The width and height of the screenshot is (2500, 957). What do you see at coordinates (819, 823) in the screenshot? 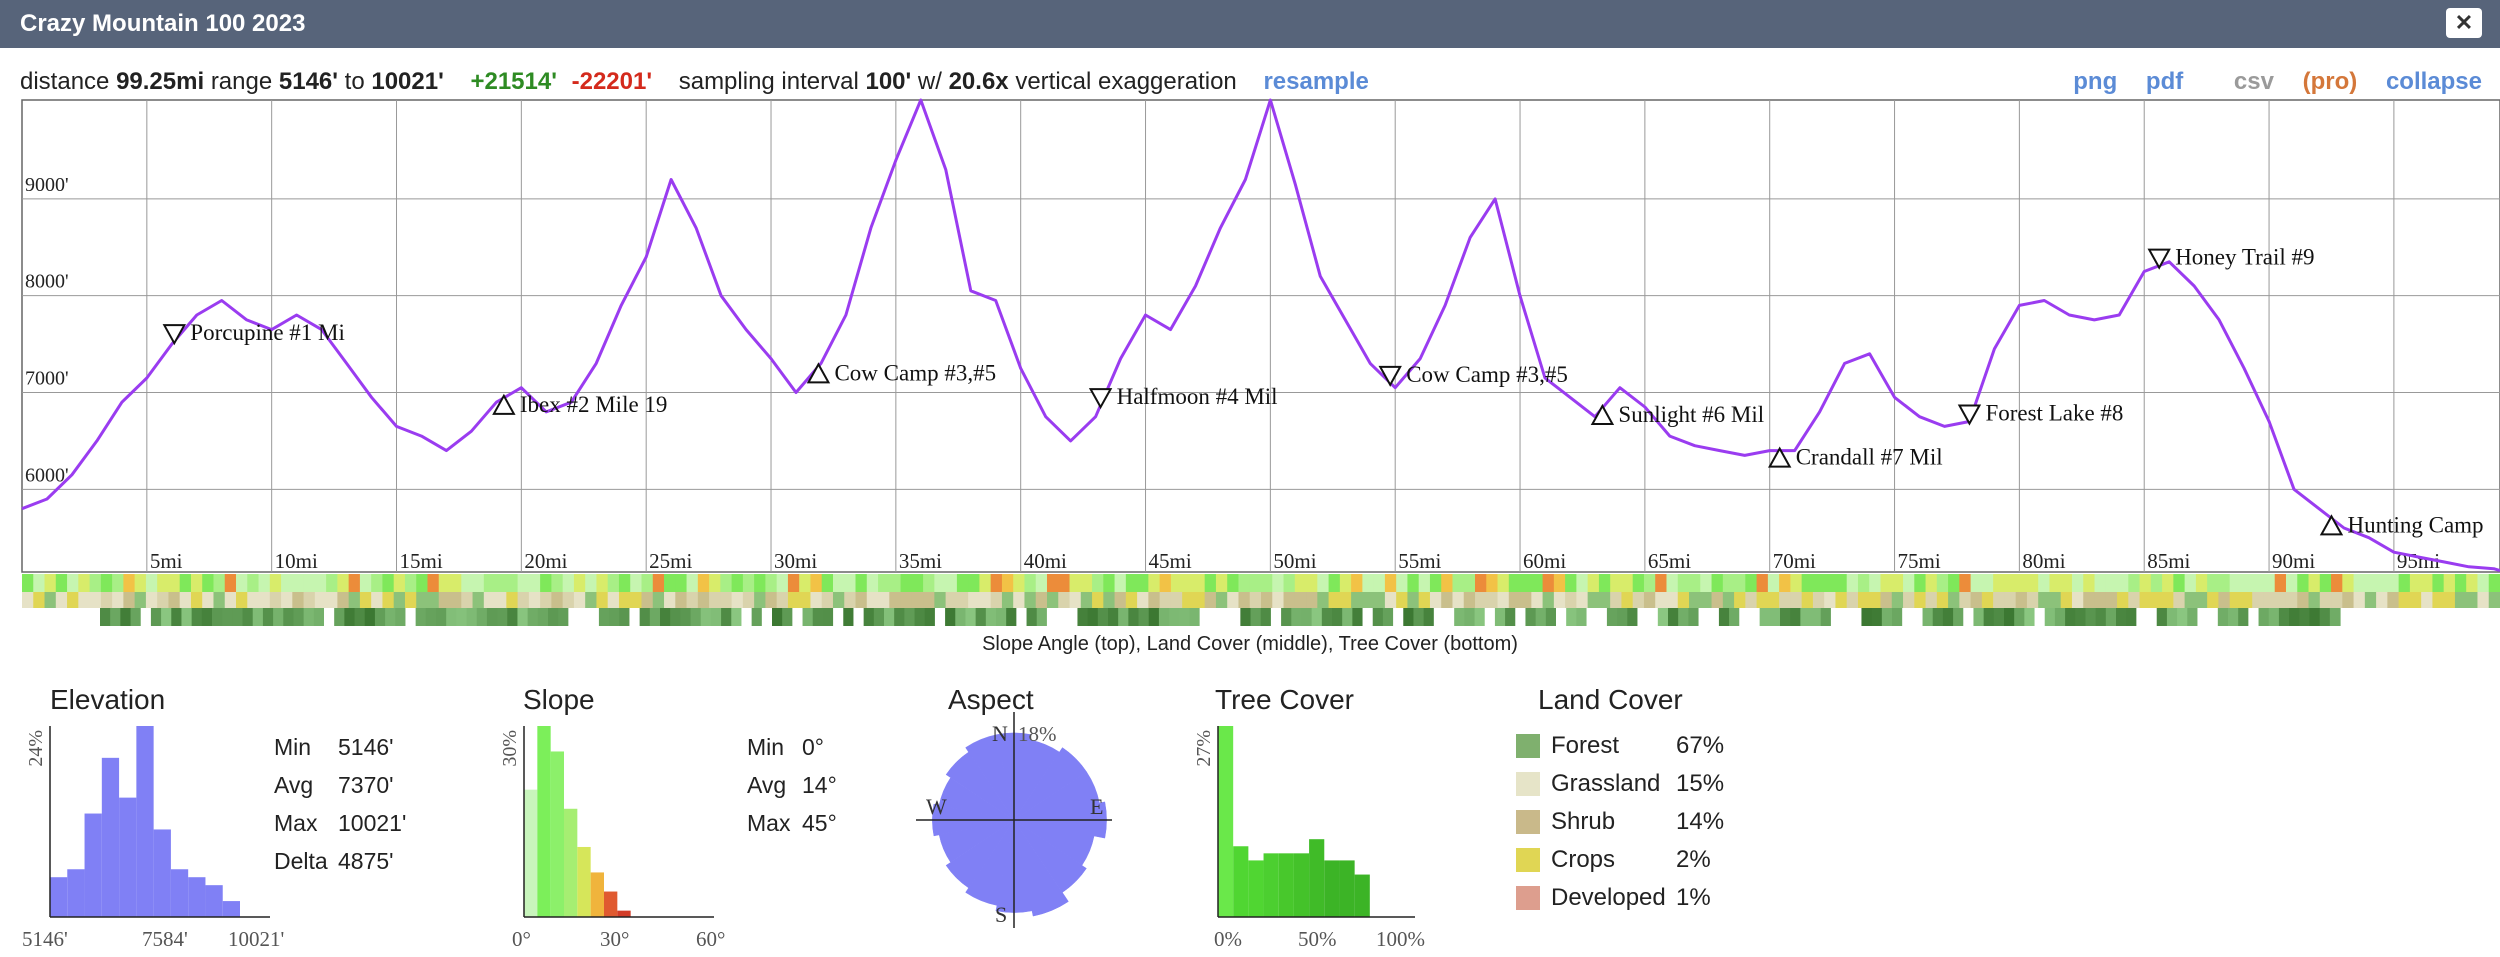
I see `slope-max-value: 45°` at bounding box center [819, 823].